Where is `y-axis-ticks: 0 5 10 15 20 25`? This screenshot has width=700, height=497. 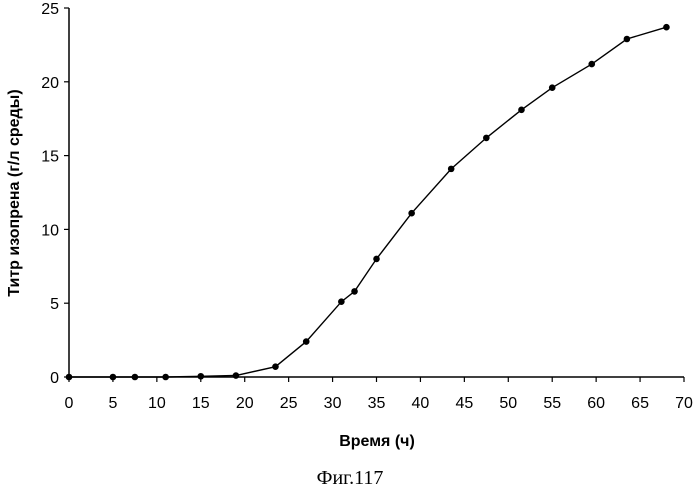
y-axis-ticks: 0 5 10 15 20 25 is located at coordinates (55, 194).